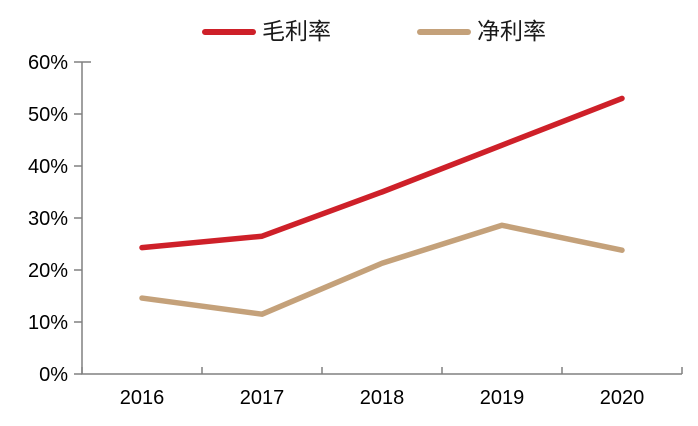 The image size is (698, 426). I want to click on y-axis-label: 0%, so click(53, 375).